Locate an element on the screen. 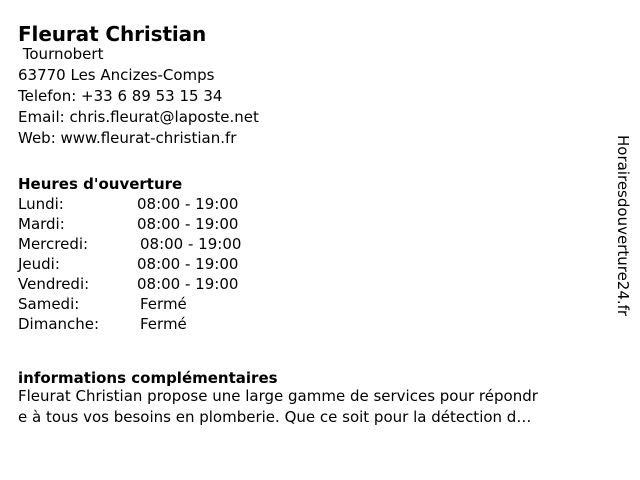 The height and width of the screenshot is (480, 640). additional-info-heading: informations complémentaires is located at coordinates (148, 378).